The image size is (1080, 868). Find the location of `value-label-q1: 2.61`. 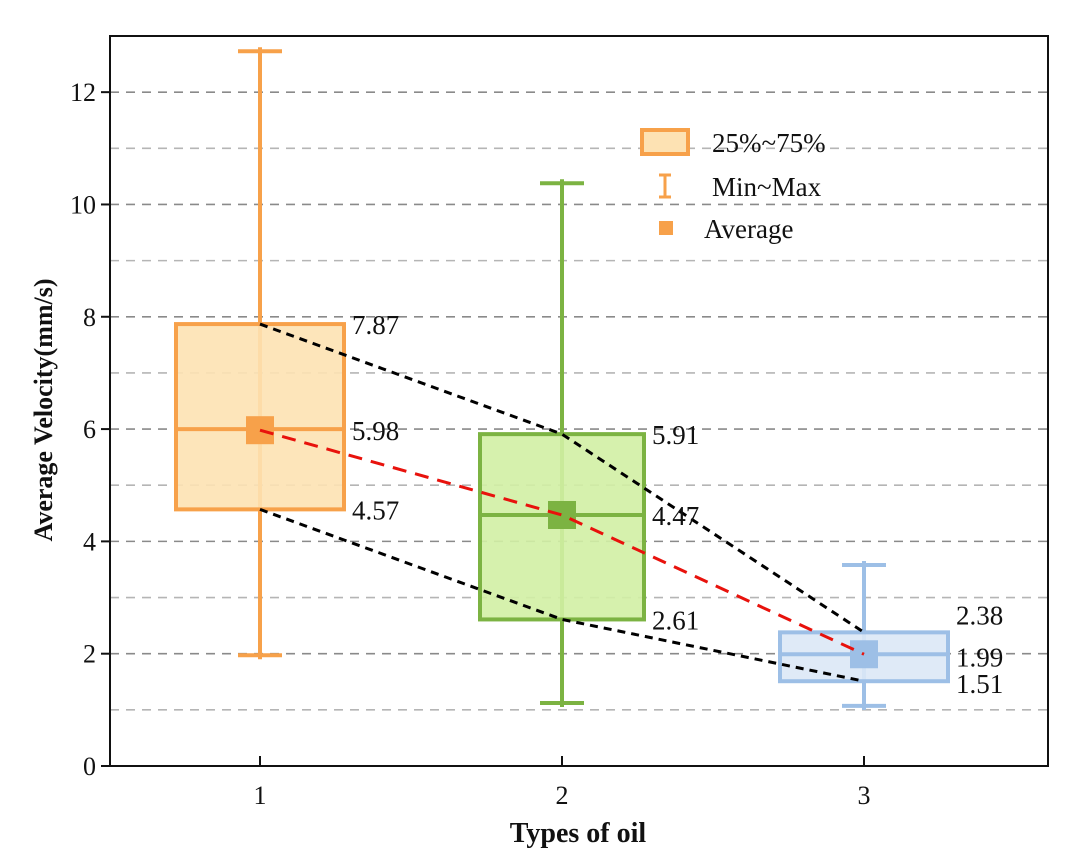

value-label-q1: 2.61 is located at coordinates (675, 620).